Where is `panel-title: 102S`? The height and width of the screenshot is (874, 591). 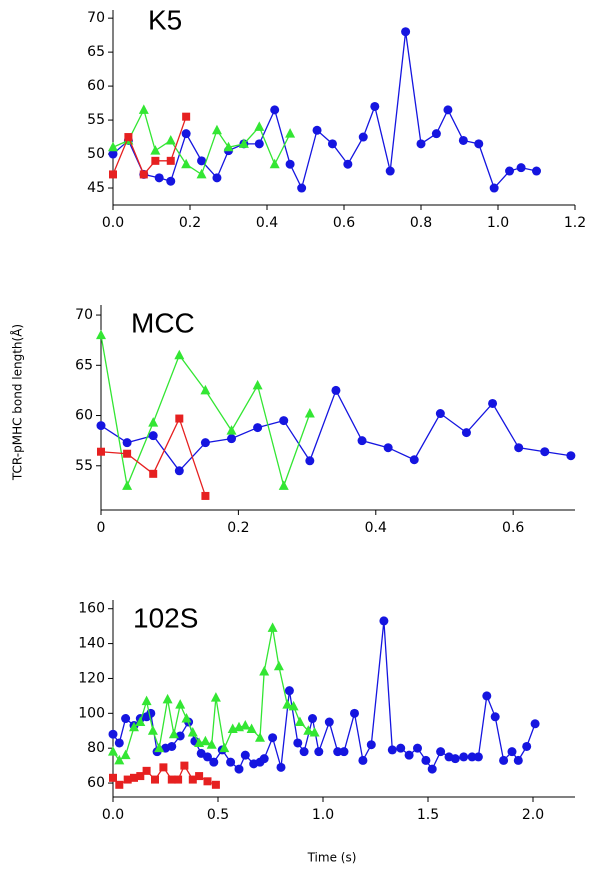
panel-title: 102S is located at coordinates (165, 617).